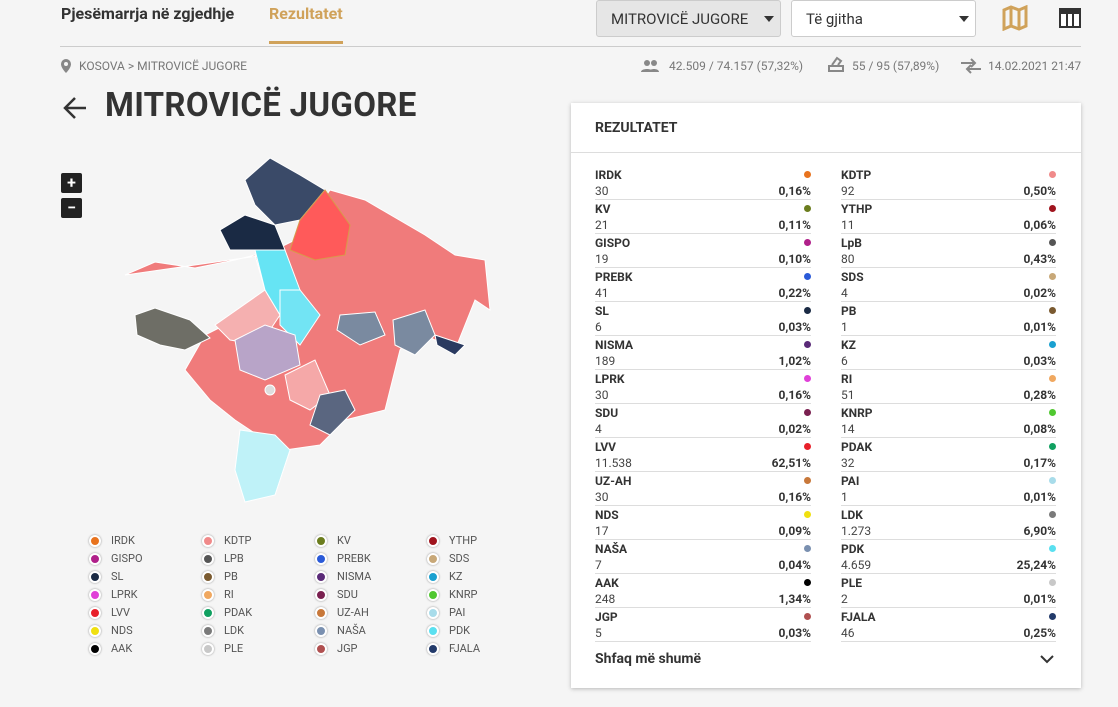  Describe the element at coordinates (703, 523) in the screenshot. I see `result-row: NDS 17 0,09%` at that location.